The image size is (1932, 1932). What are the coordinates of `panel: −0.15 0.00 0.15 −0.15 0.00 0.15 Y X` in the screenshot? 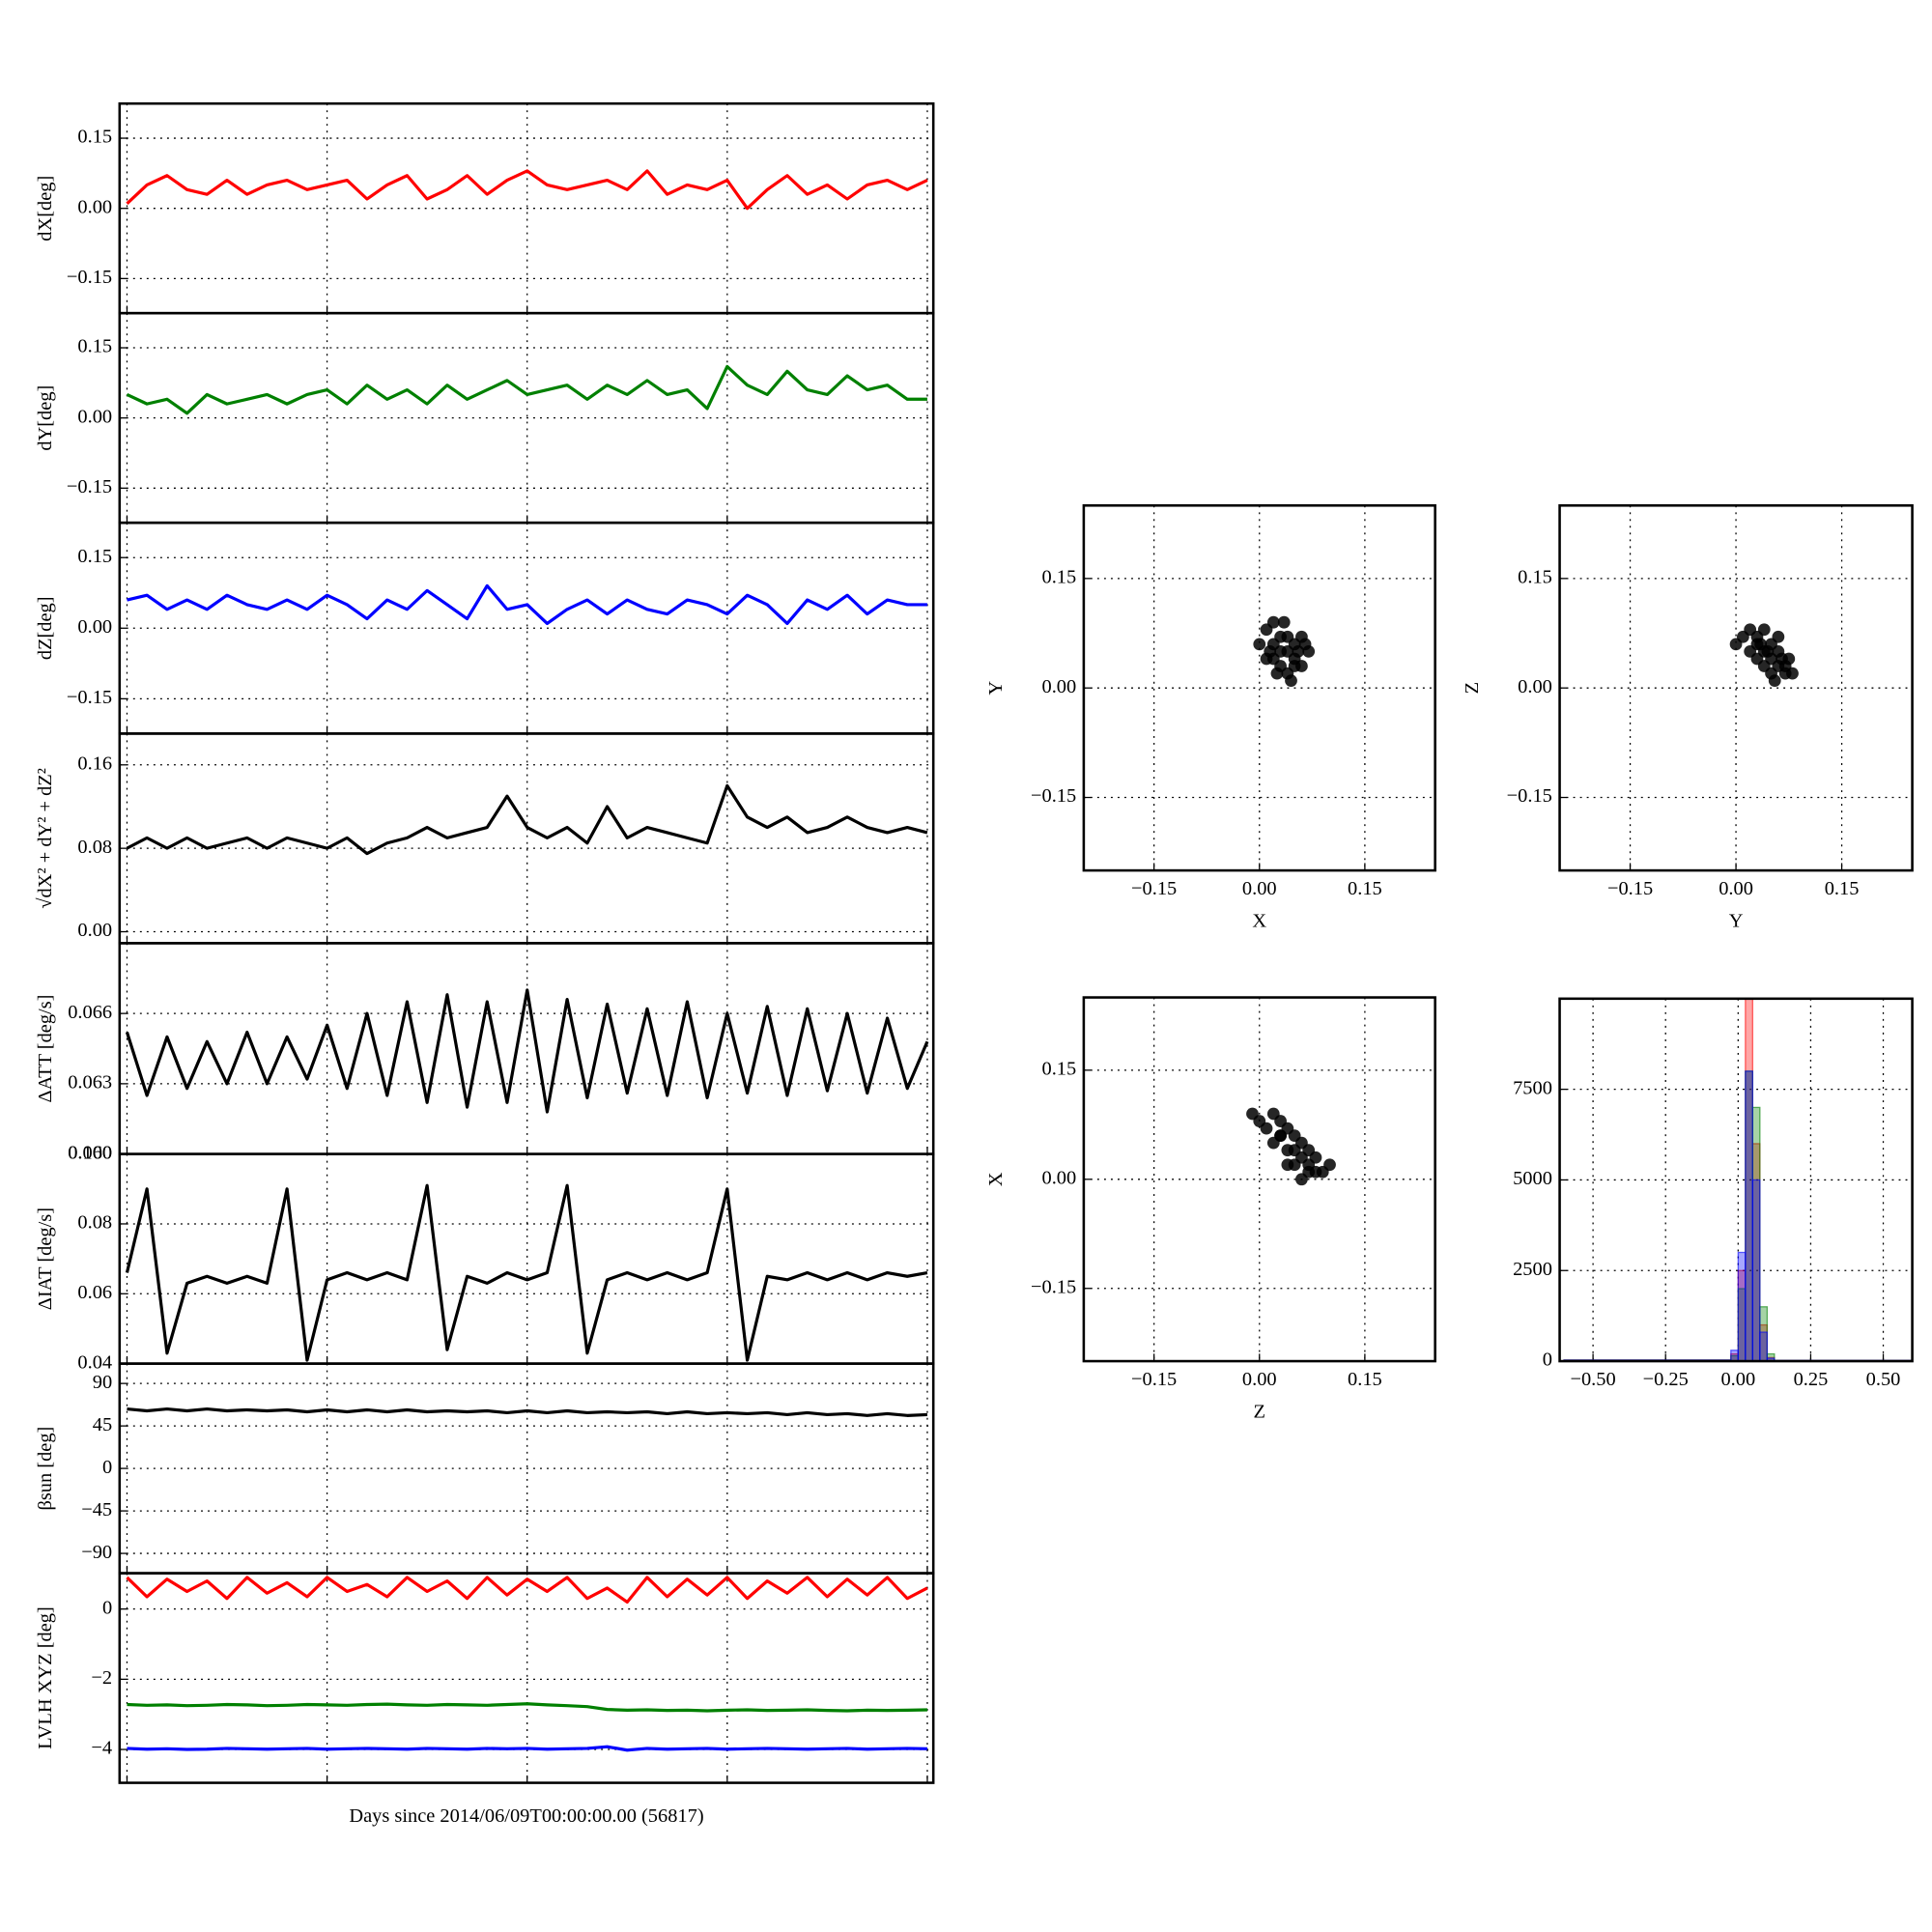 It's located at (1210, 717).